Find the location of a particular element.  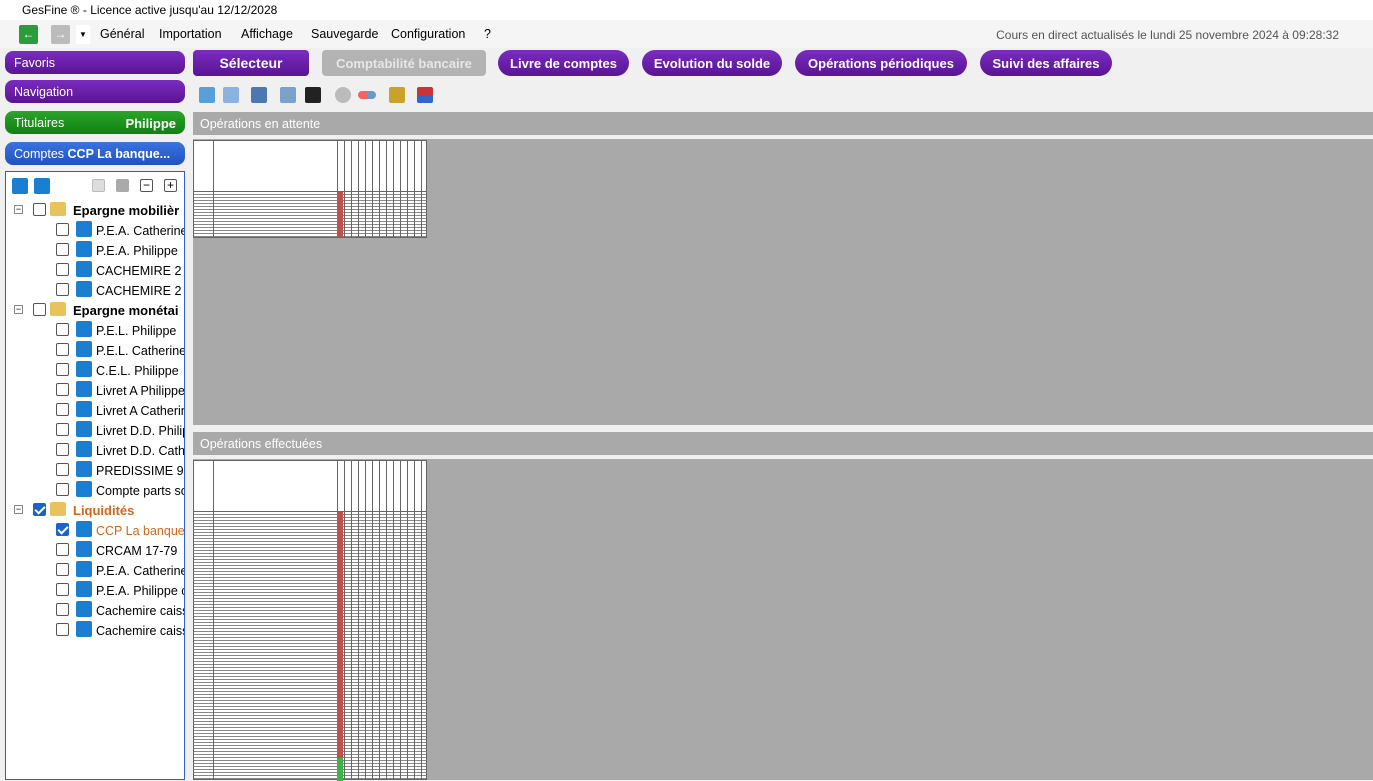

comptes-label: Comptes is located at coordinates (39, 154).